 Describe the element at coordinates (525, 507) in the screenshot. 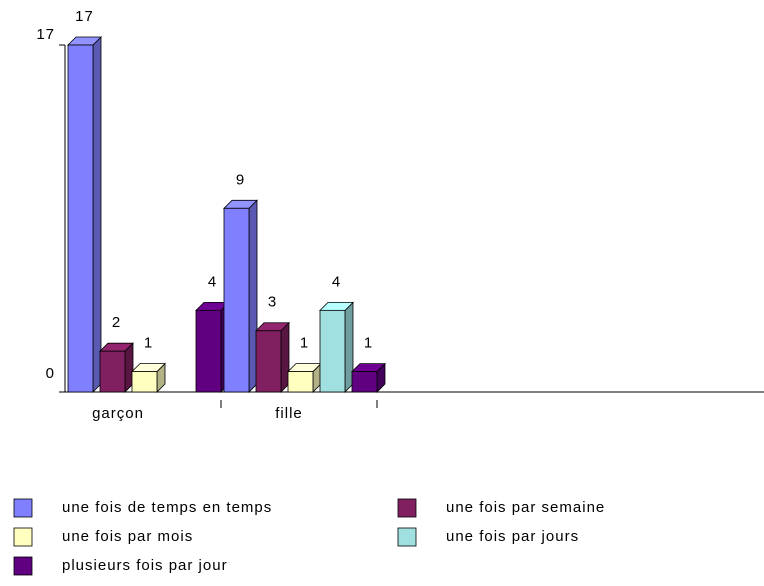

I see `legend-label: une fois par semaine` at that location.